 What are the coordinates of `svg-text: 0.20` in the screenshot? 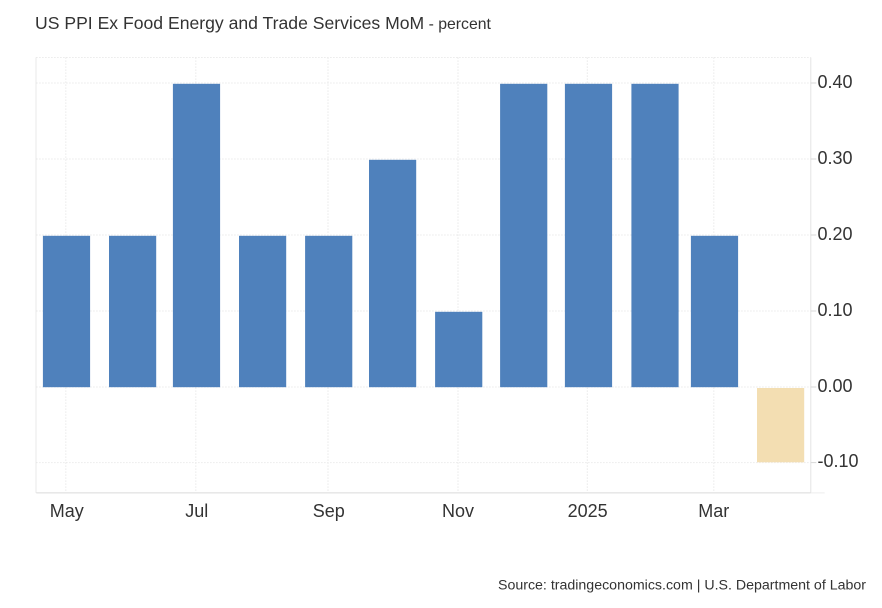 It's located at (835, 234).